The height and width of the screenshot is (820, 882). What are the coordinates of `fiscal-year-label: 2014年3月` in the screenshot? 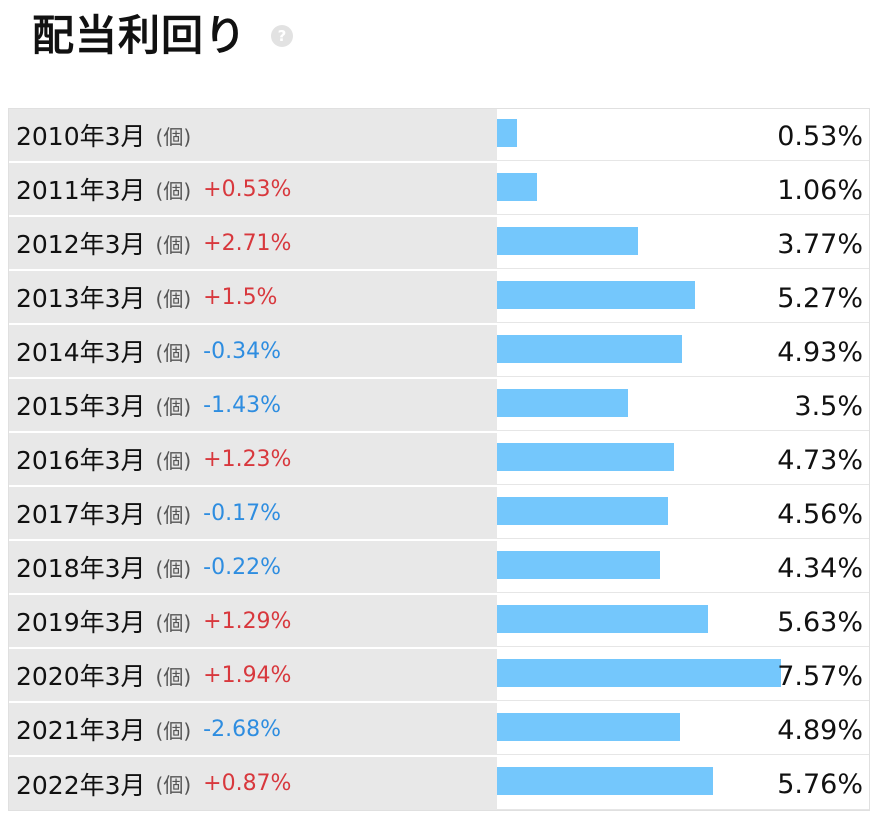 It's located at (81, 352).